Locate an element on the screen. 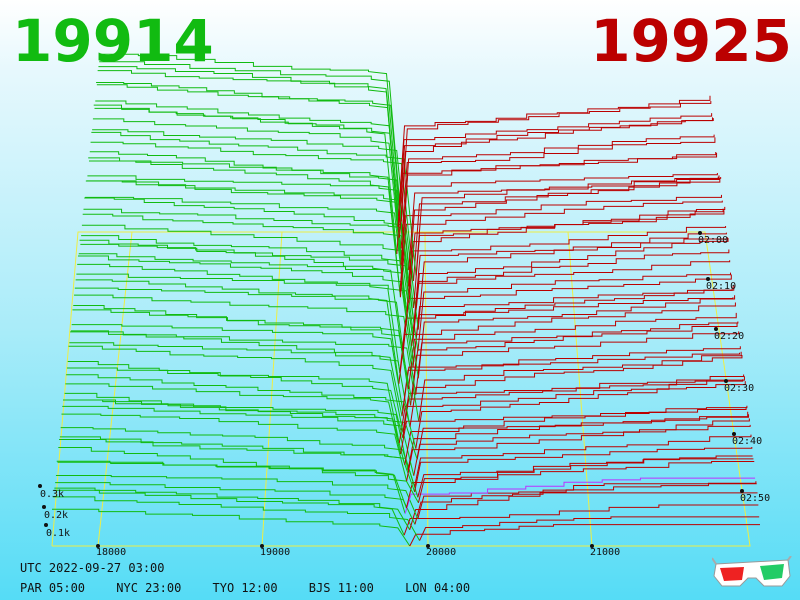  time-tick-label: 02:50 is located at coordinates (755, 498).